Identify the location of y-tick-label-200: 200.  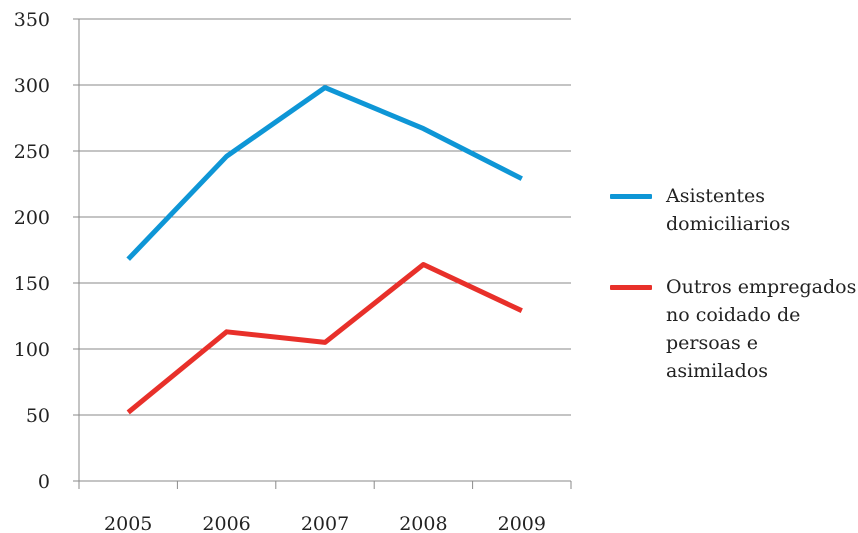
(32, 218).